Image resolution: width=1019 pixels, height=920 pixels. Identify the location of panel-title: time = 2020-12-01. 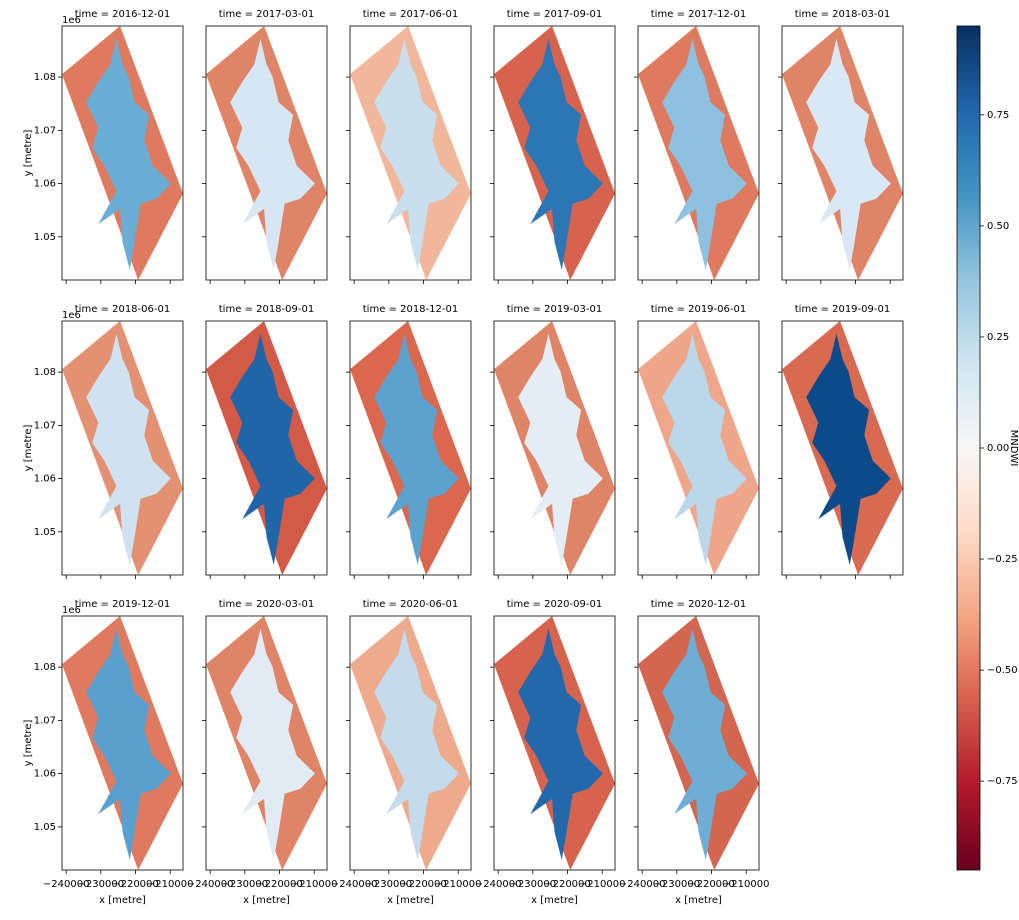
(698, 604).